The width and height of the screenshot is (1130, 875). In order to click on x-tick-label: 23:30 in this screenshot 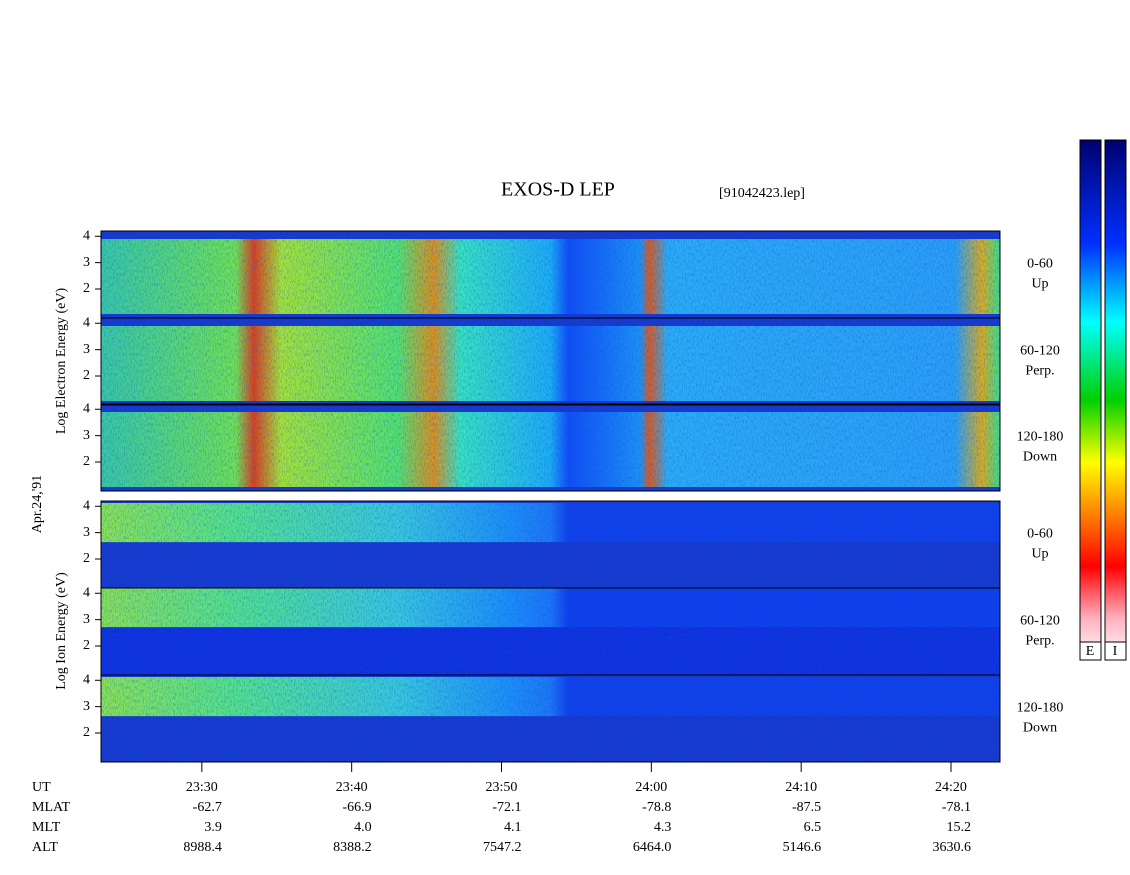, I will do `click(202, 787)`.